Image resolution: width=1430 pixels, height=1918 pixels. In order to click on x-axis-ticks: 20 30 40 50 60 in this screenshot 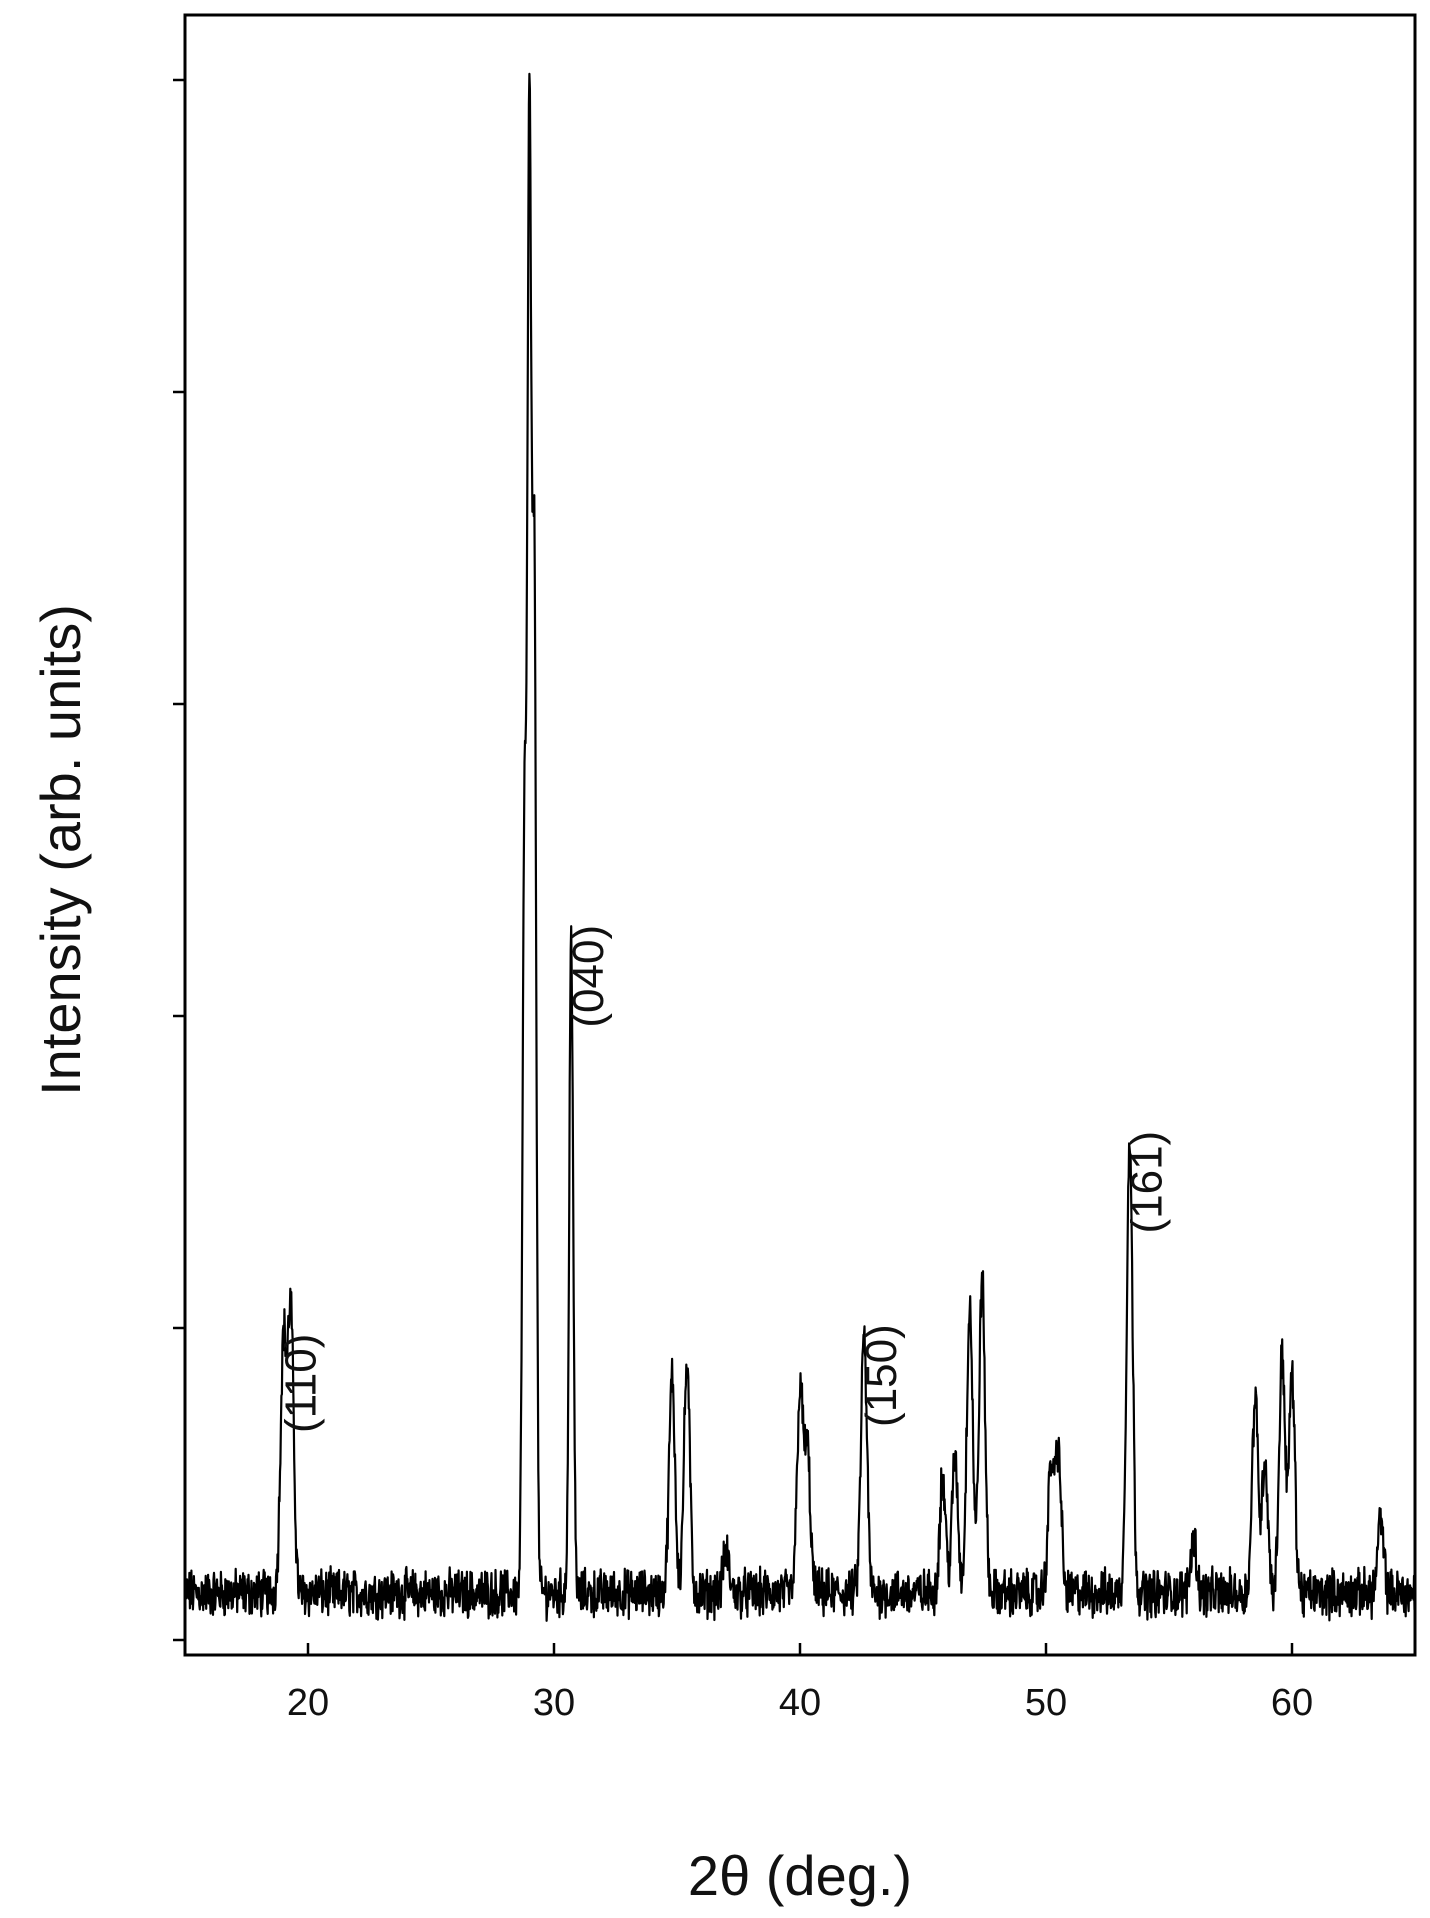, I will do `click(800, 1683)`.